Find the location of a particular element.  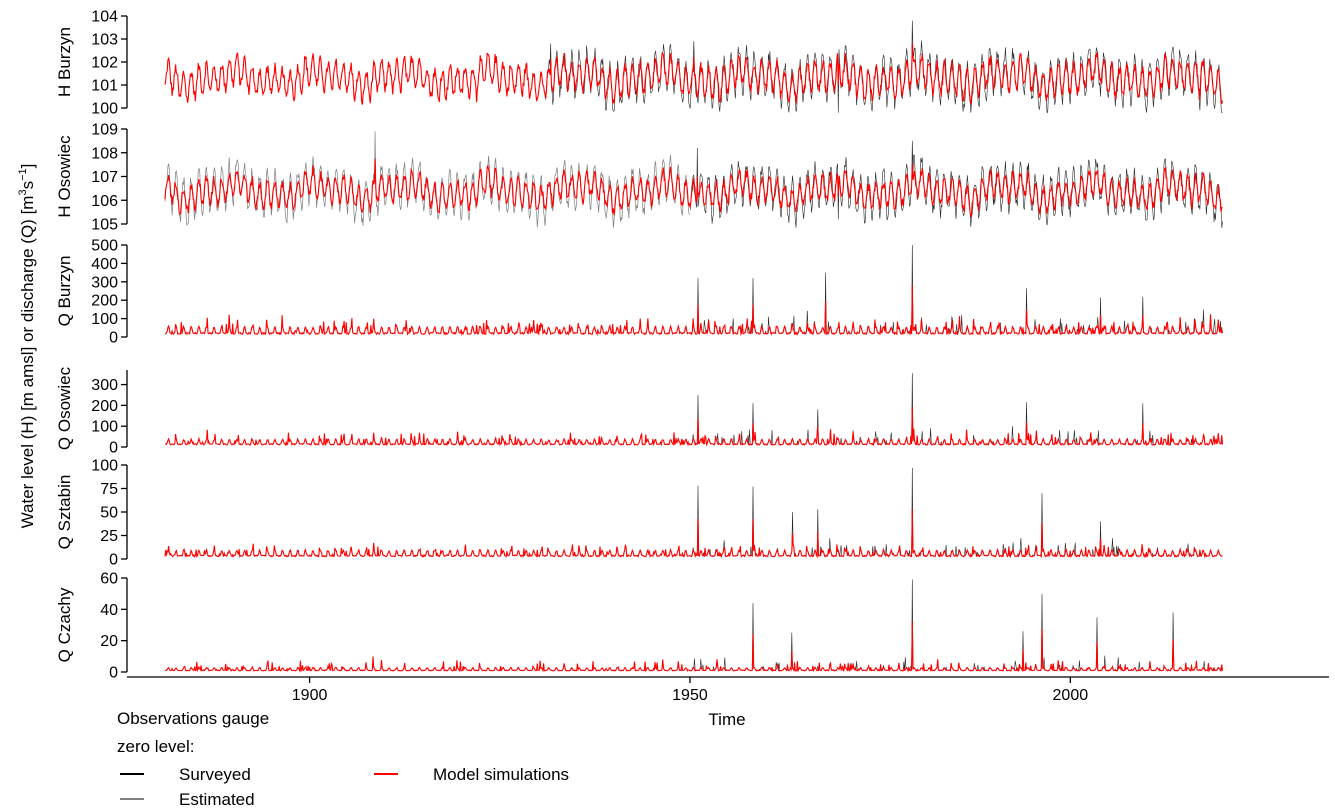

legend-title-line2: zero level: is located at coordinates (155, 746).